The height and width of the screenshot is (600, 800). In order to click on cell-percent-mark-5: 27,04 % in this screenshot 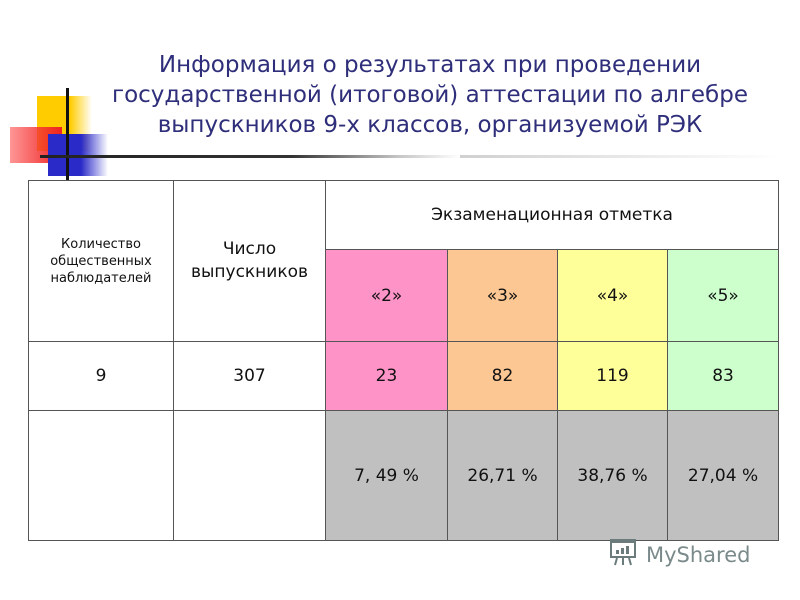, I will do `click(723, 475)`.